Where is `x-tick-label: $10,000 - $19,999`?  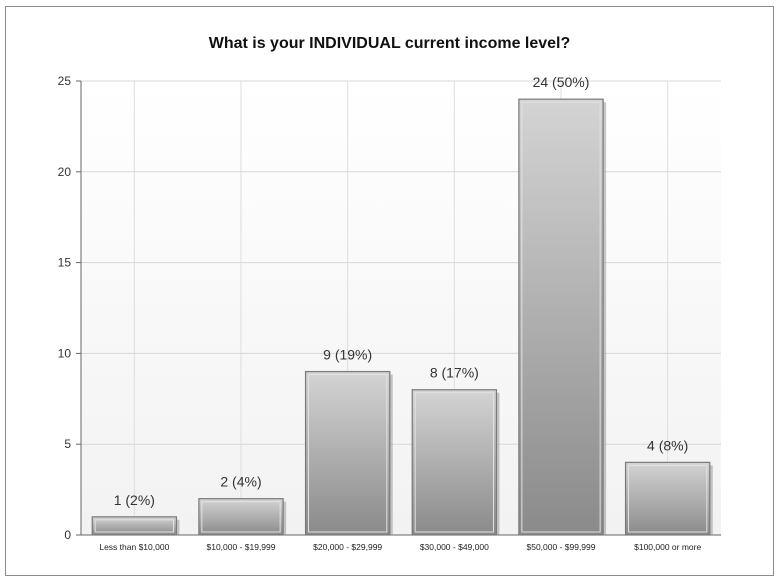 x-tick-label: $10,000 - $19,999 is located at coordinates (240, 547).